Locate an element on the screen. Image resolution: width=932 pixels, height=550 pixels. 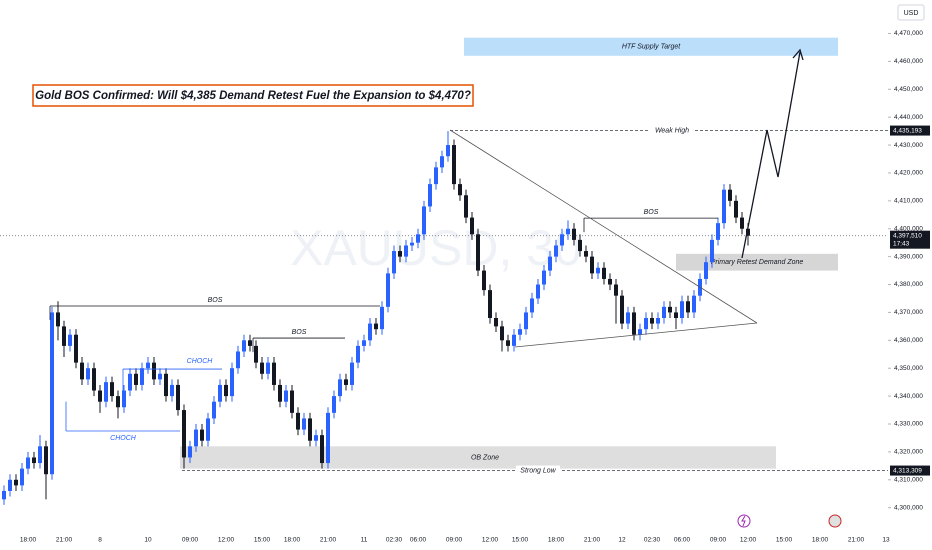
y-tick-label: 4,330,000 is located at coordinates (908, 424).